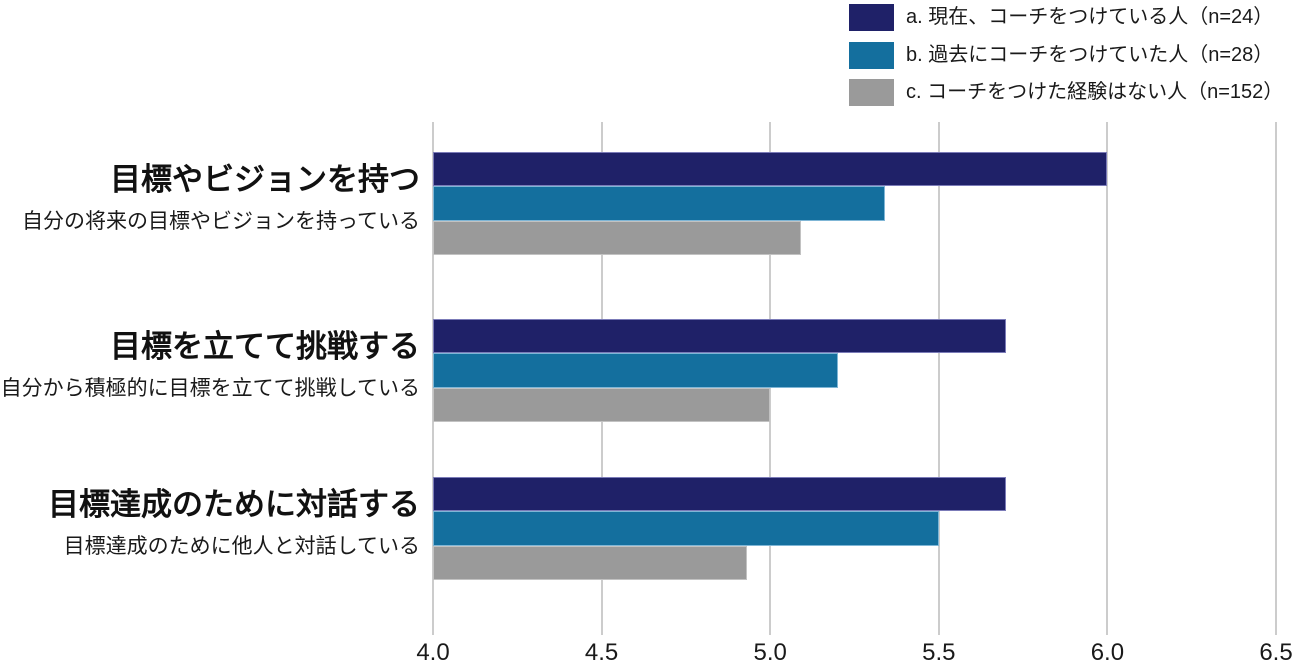  I want to click on x-tick-label: 5.5, so click(939, 652).